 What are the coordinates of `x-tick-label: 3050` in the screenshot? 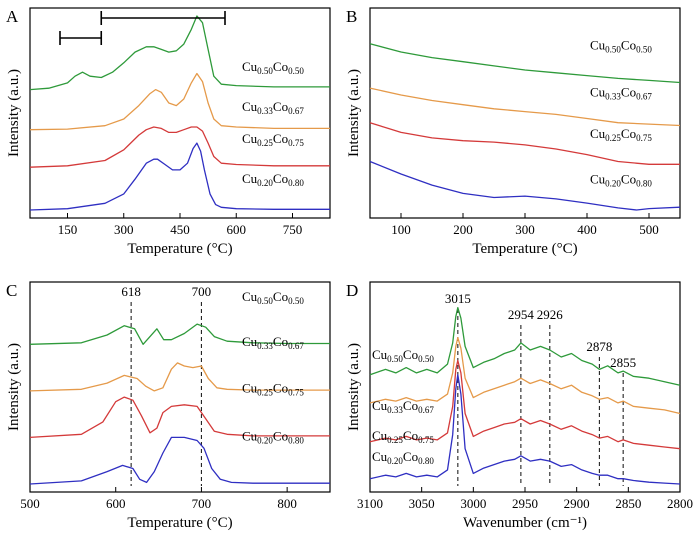 It's located at (422, 503).